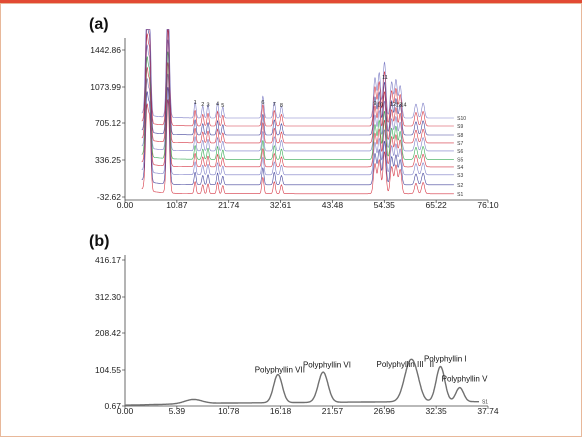  Describe the element at coordinates (437, 411) in the screenshot. I see `panel-b-x-tick-label: 32.35` at that location.